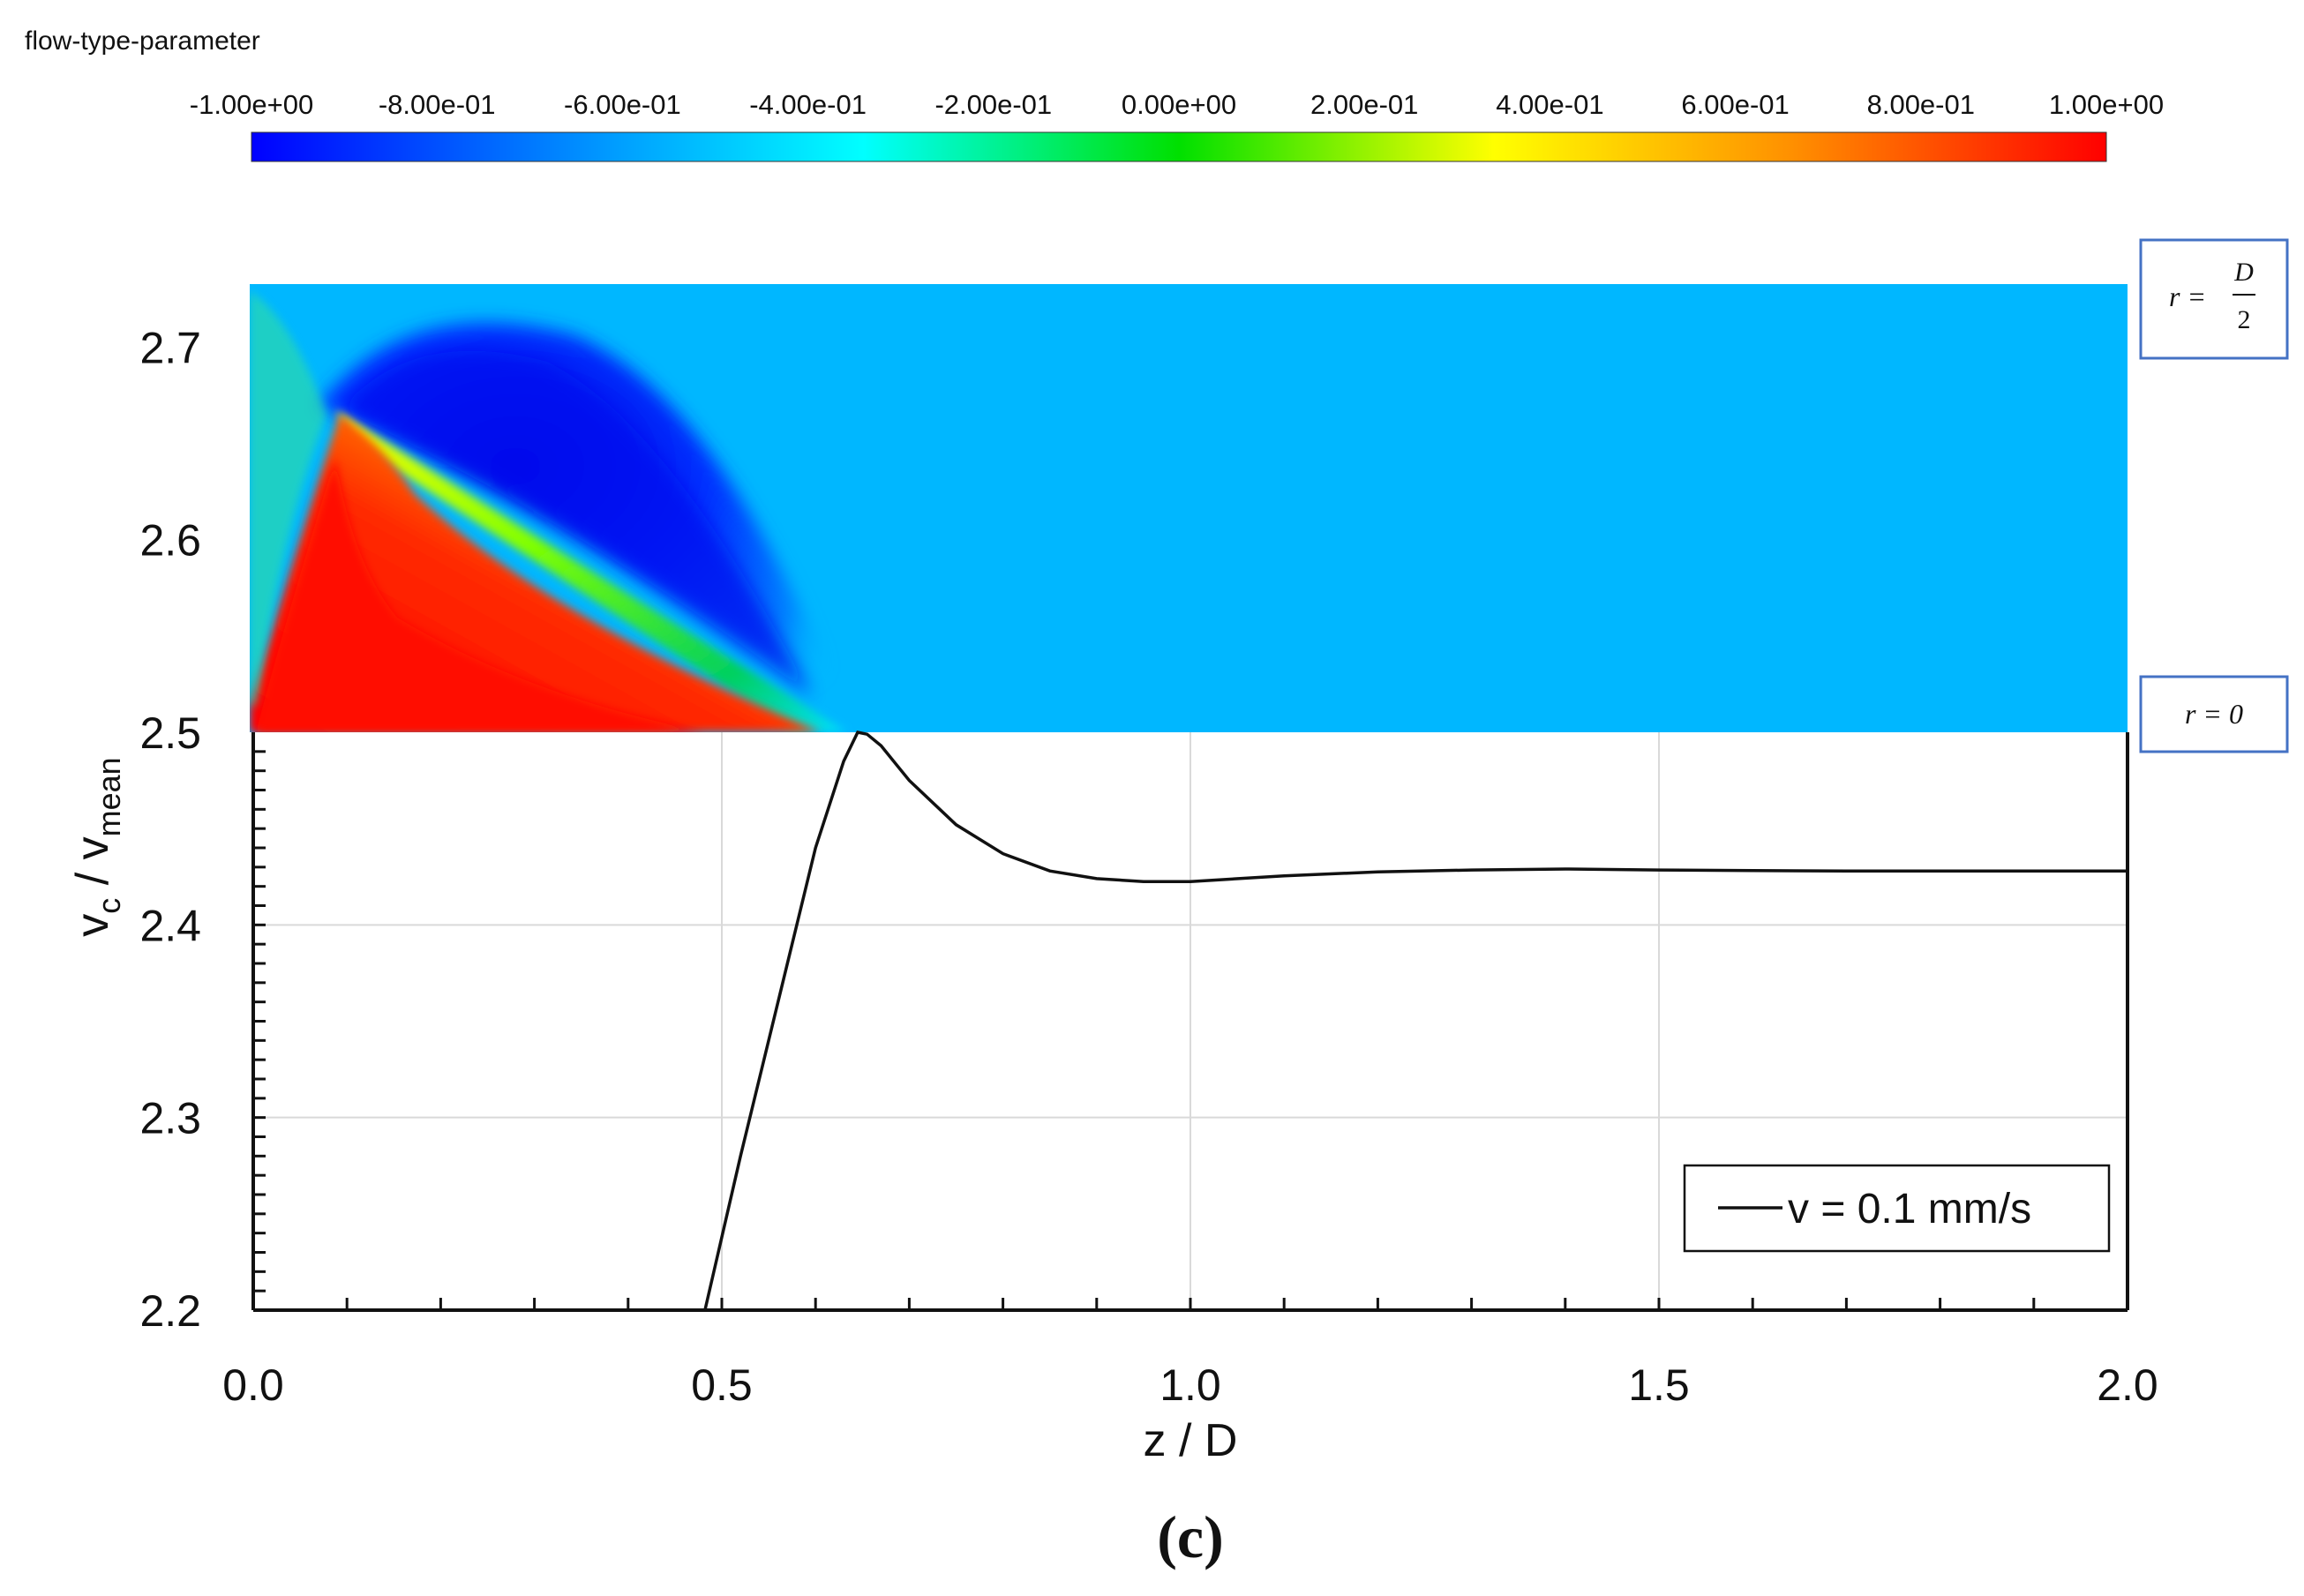 This screenshot has height=1596, width=2304. What do you see at coordinates (2106, 104) in the screenshot?
I see `colorbar-tick-label: 1.00e+00` at bounding box center [2106, 104].